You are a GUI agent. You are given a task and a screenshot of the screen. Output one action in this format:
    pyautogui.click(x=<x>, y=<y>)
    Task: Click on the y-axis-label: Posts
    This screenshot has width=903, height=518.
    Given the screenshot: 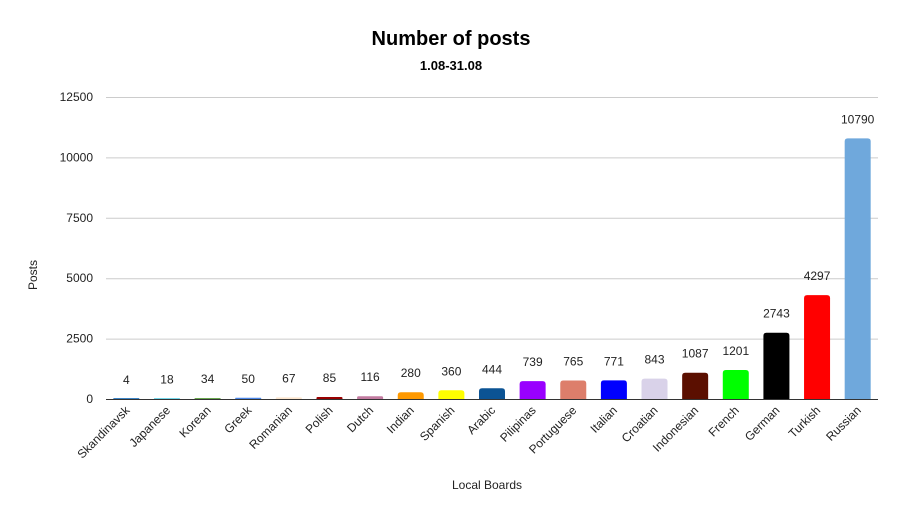 What is the action you would take?
    pyautogui.click(x=33, y=275)
    